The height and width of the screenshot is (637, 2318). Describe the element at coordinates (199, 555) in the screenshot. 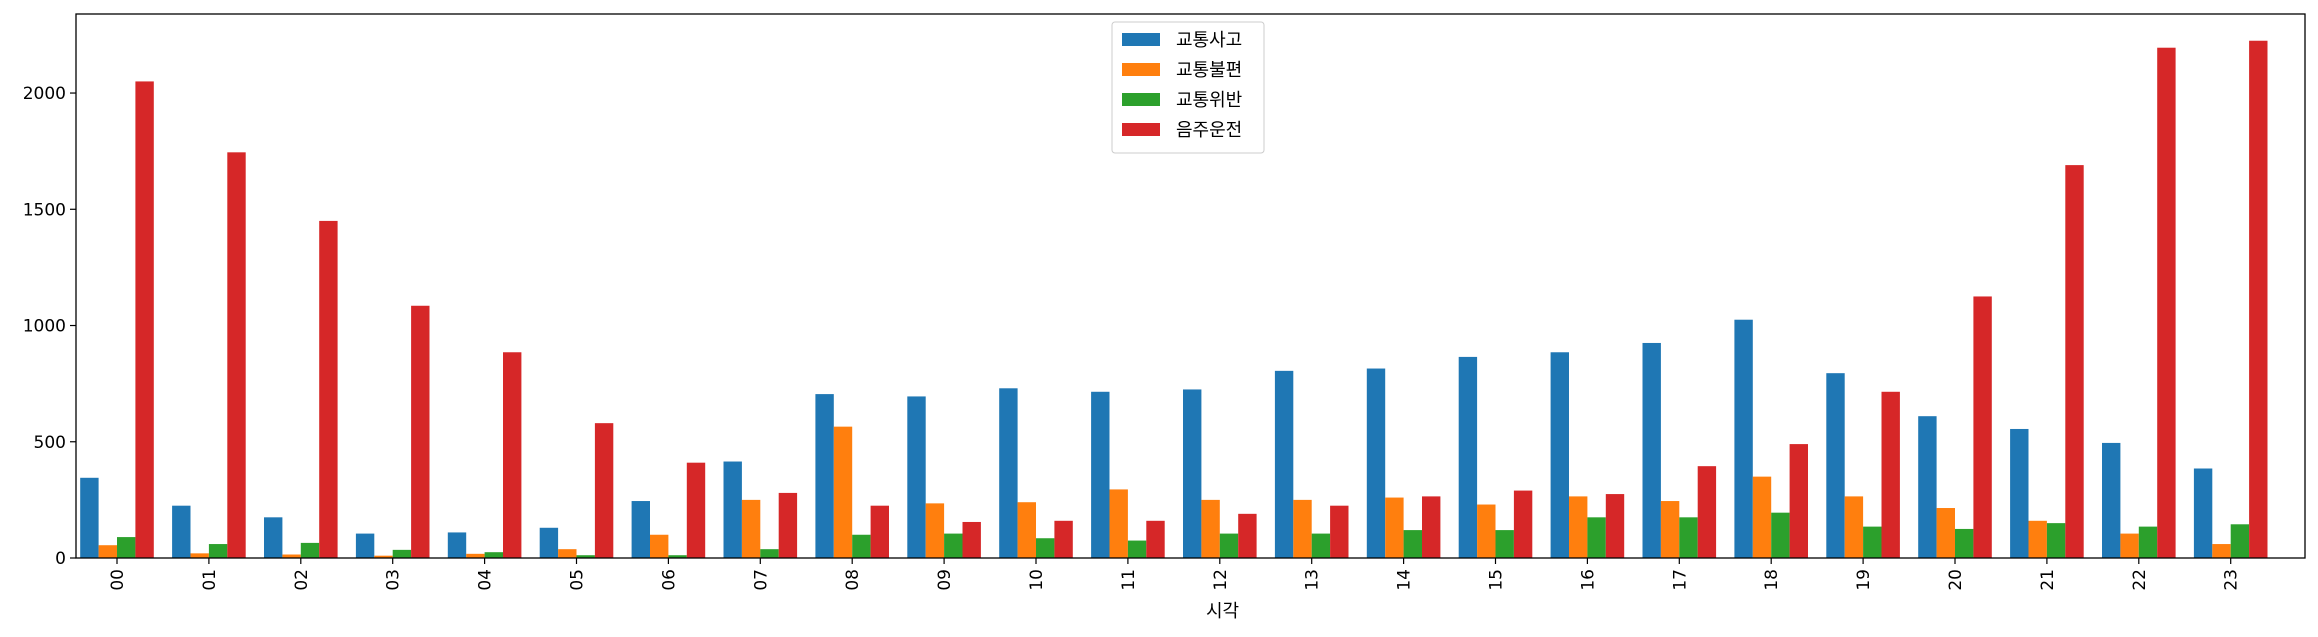

I see `bar-교통불편-01` at that location.